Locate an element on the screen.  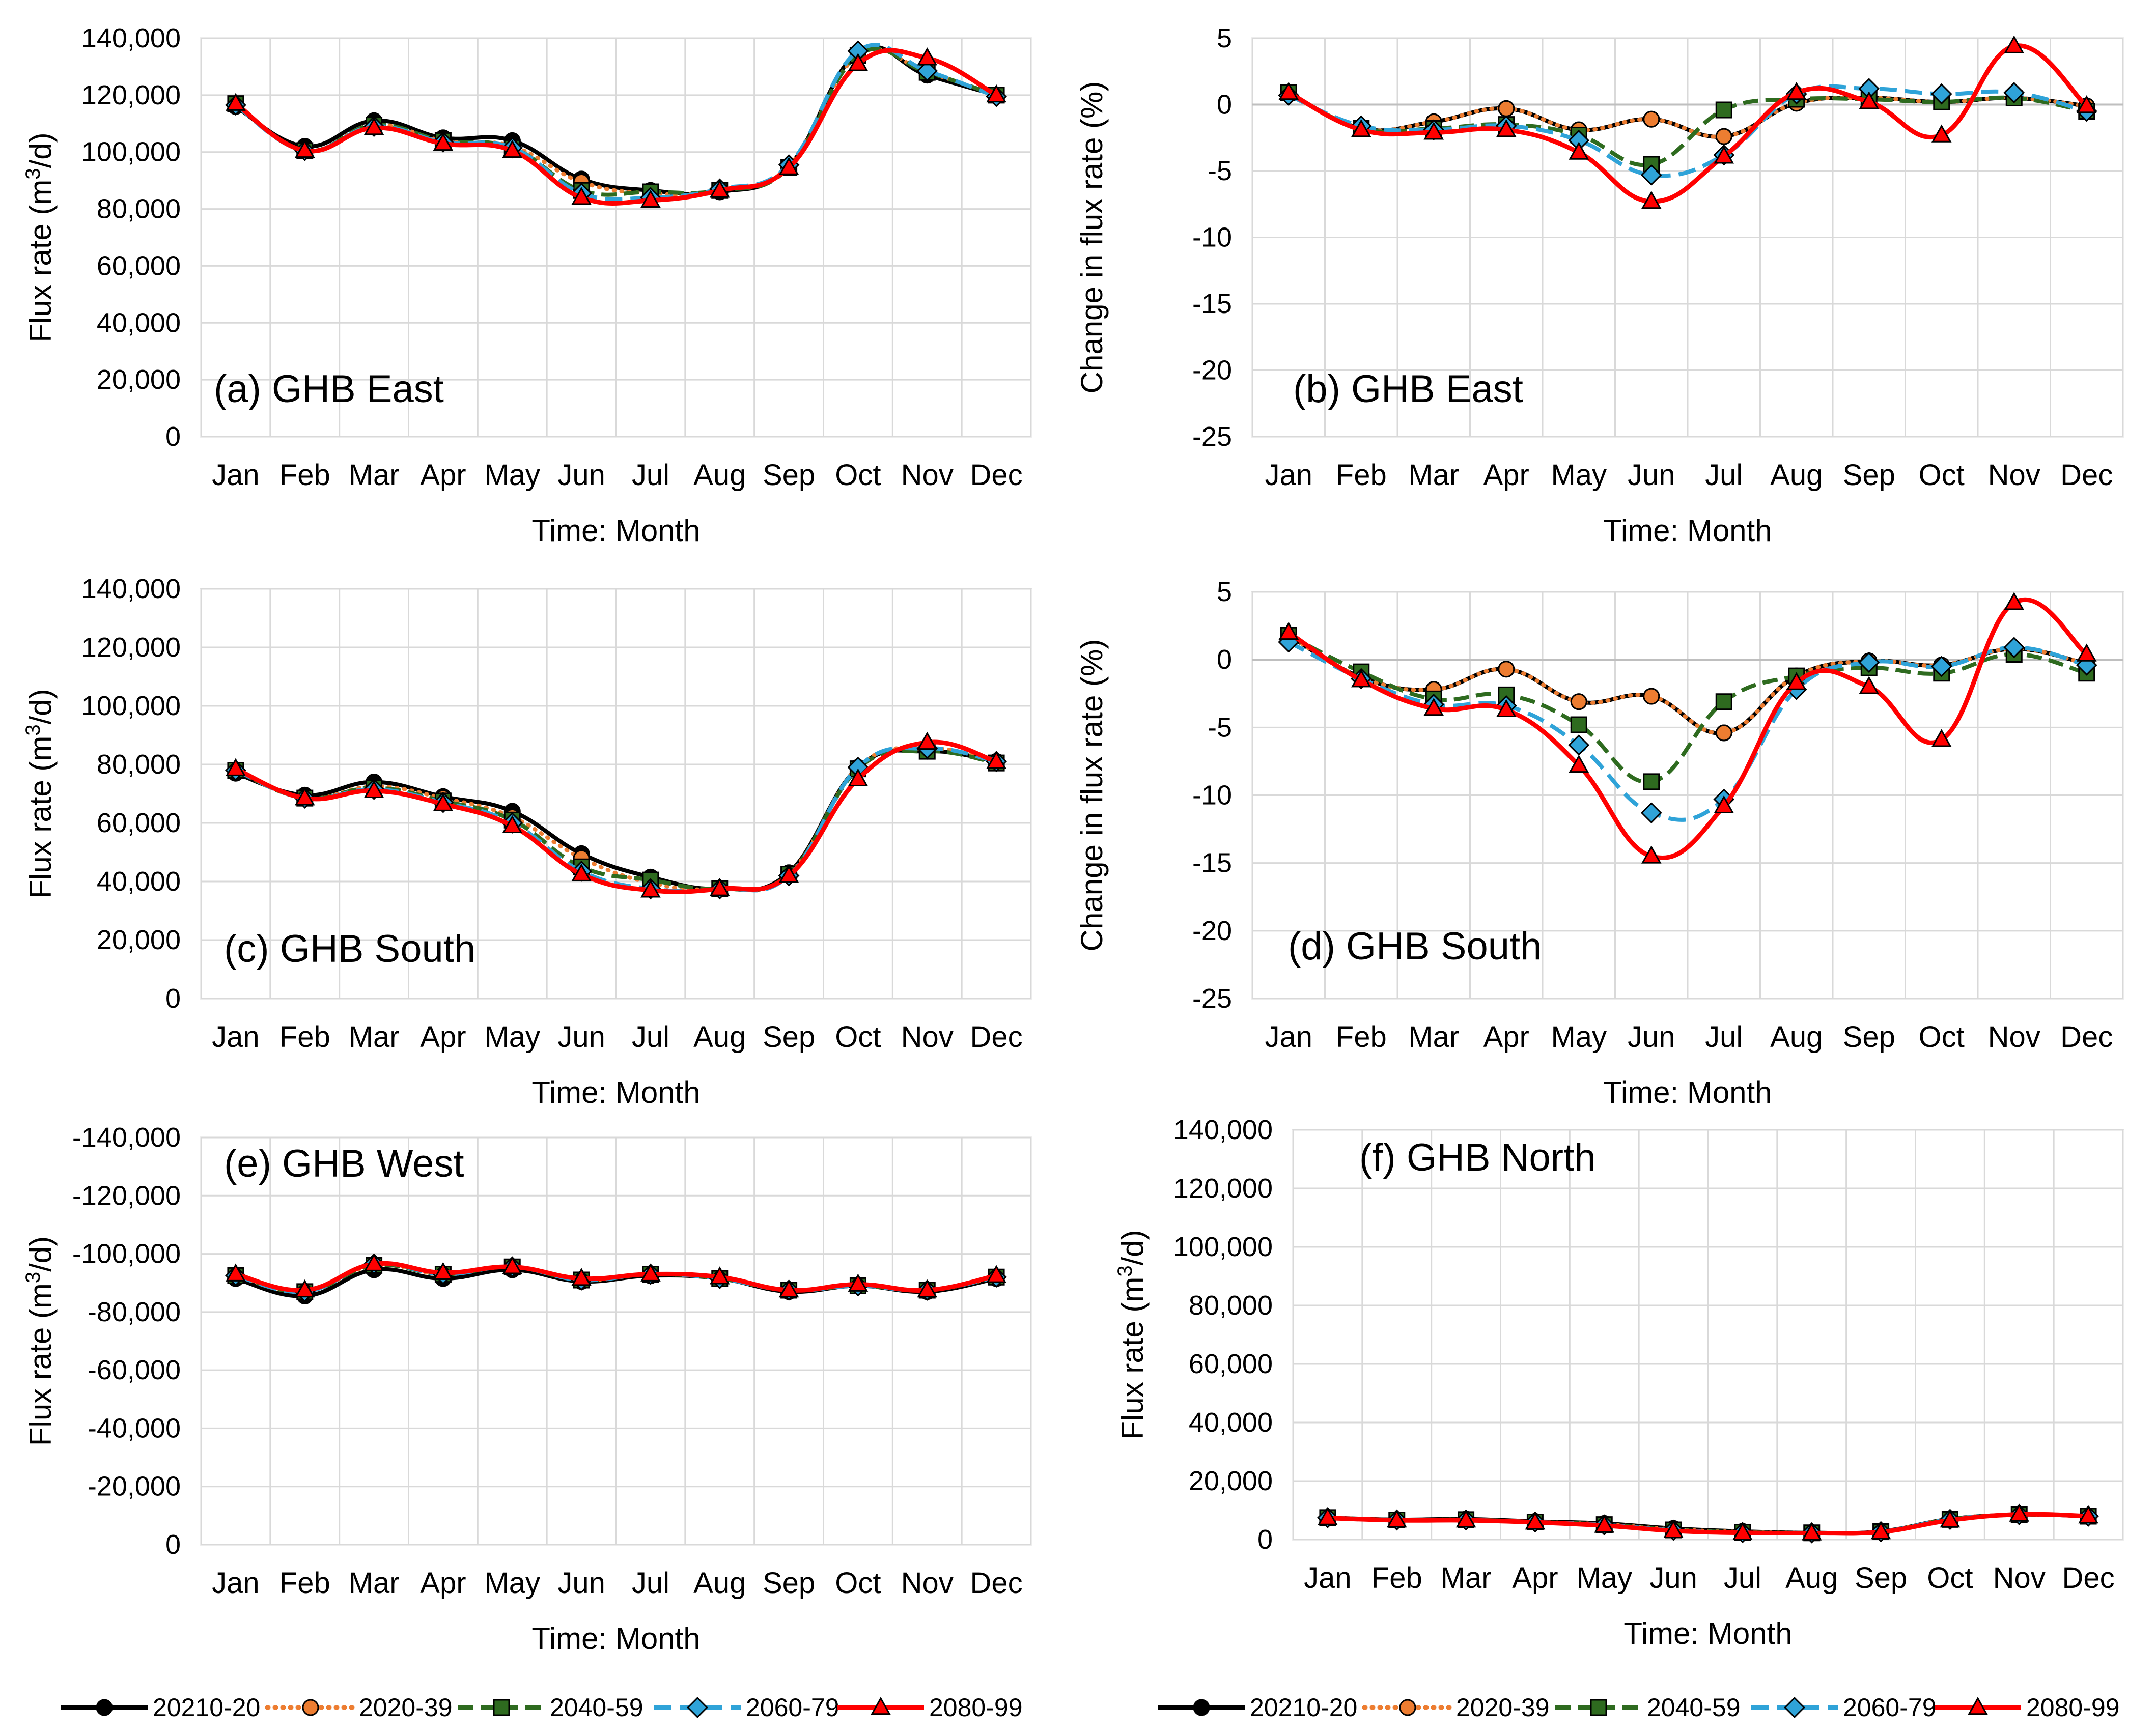
legend-label: 2080-99 is located at coordinates (2073, 1707).